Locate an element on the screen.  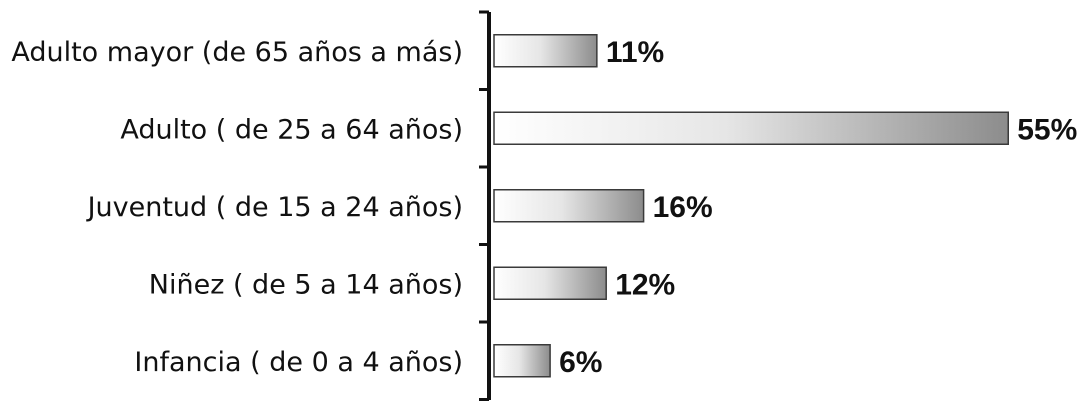
category-label: Adulto ( de 25 a 64 años) is located at coordinates (291, 129).